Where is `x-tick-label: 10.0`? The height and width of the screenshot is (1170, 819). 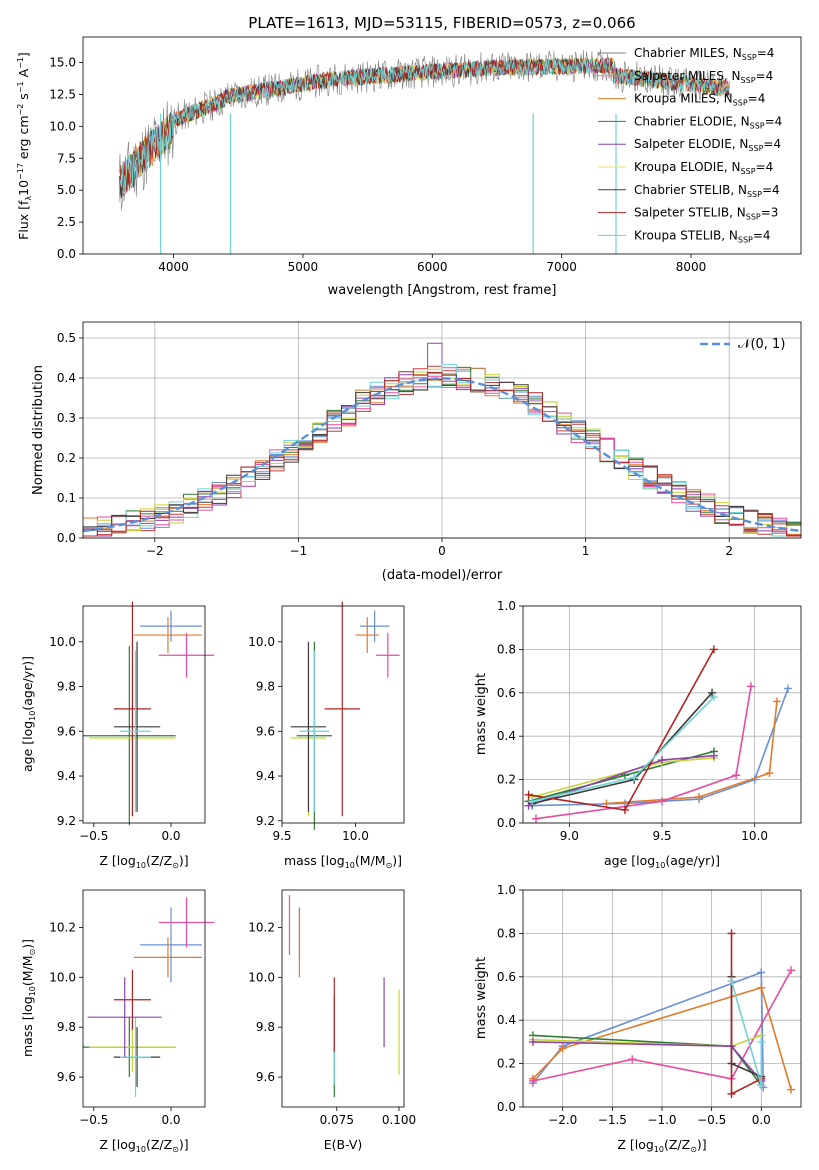
x-tick-label: 10.0 is located at coordinates (355, 836).